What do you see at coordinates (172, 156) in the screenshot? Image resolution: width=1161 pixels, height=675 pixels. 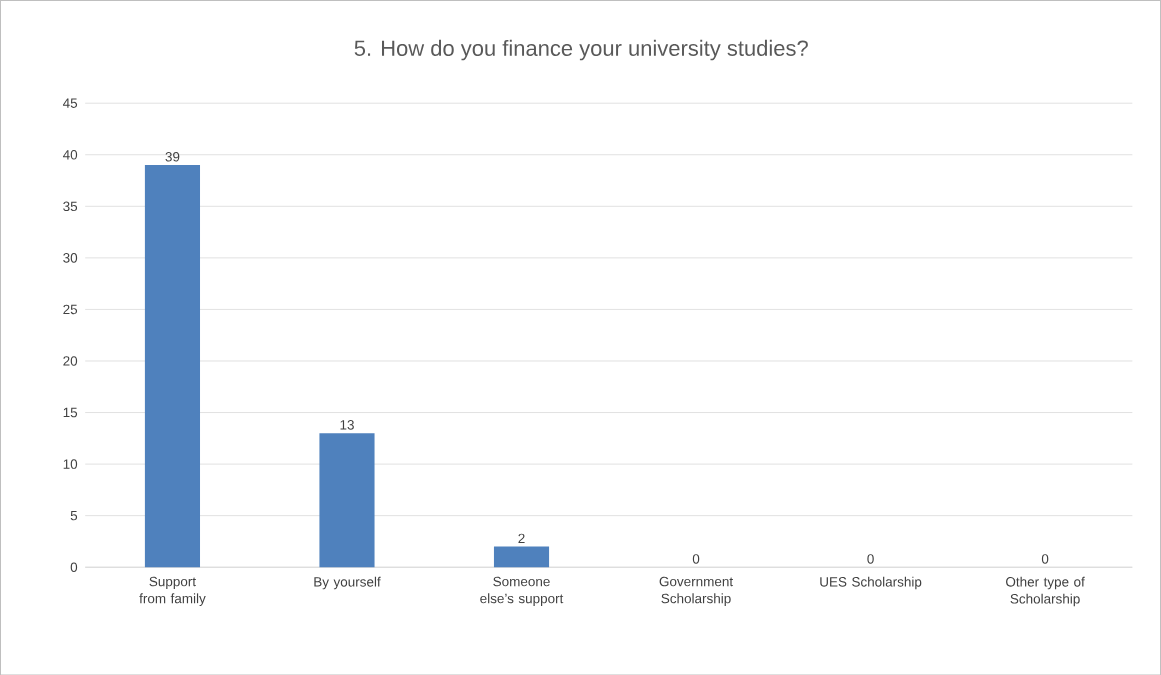 I see `data-label: 39` at bounding box center [172, 156].